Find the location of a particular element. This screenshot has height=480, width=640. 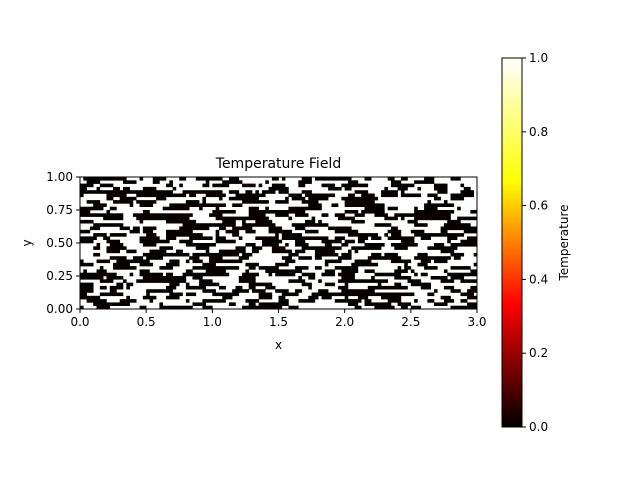

x-tick-label: 0.0 is located at coordinates (79, 322).